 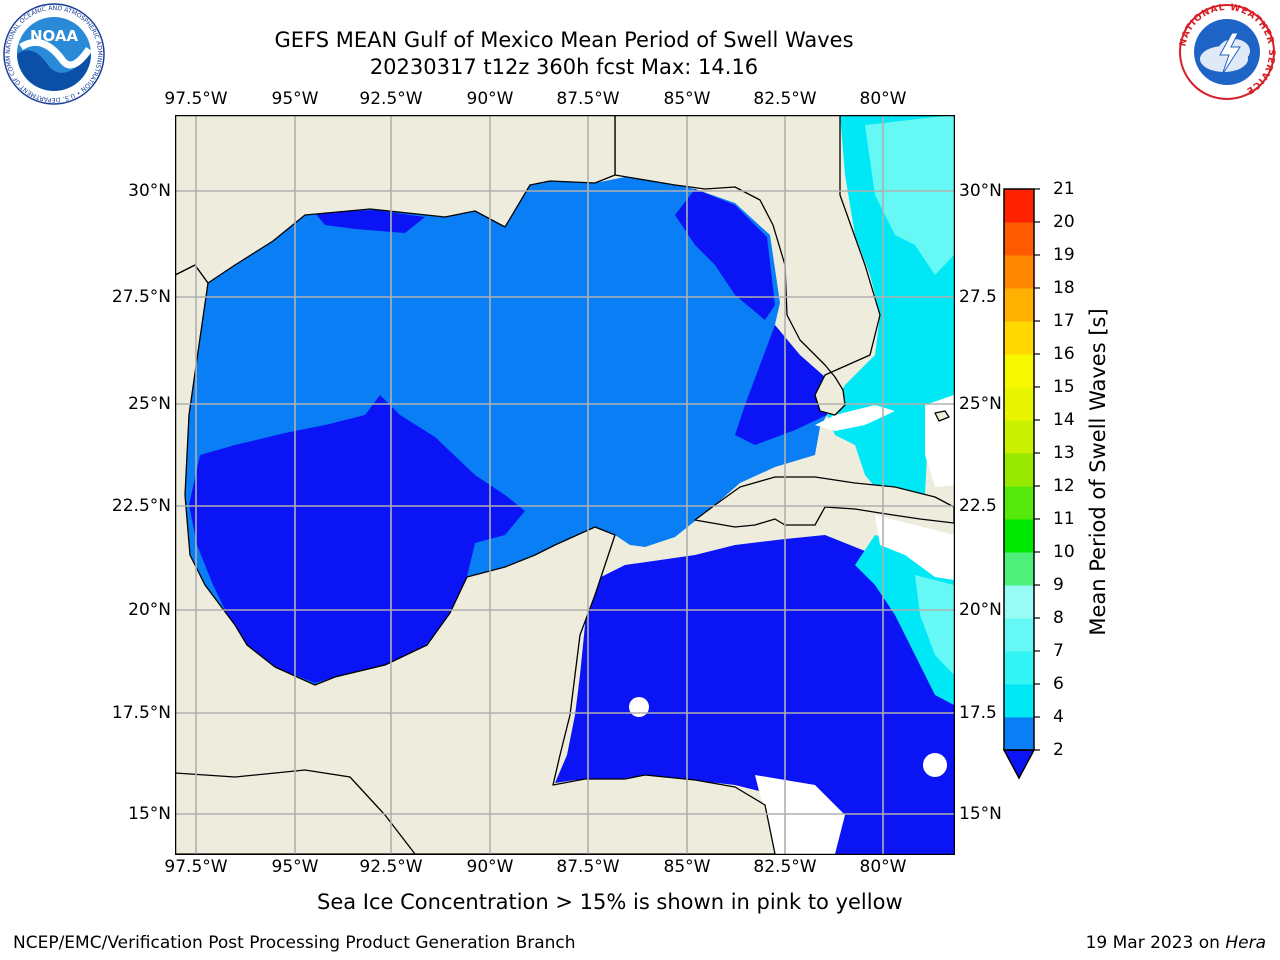 What do you see at coordinates (490, 867) in the screenshot?
I see `longitude-label-bottom: 90°W` at bounding box center [490, 867].